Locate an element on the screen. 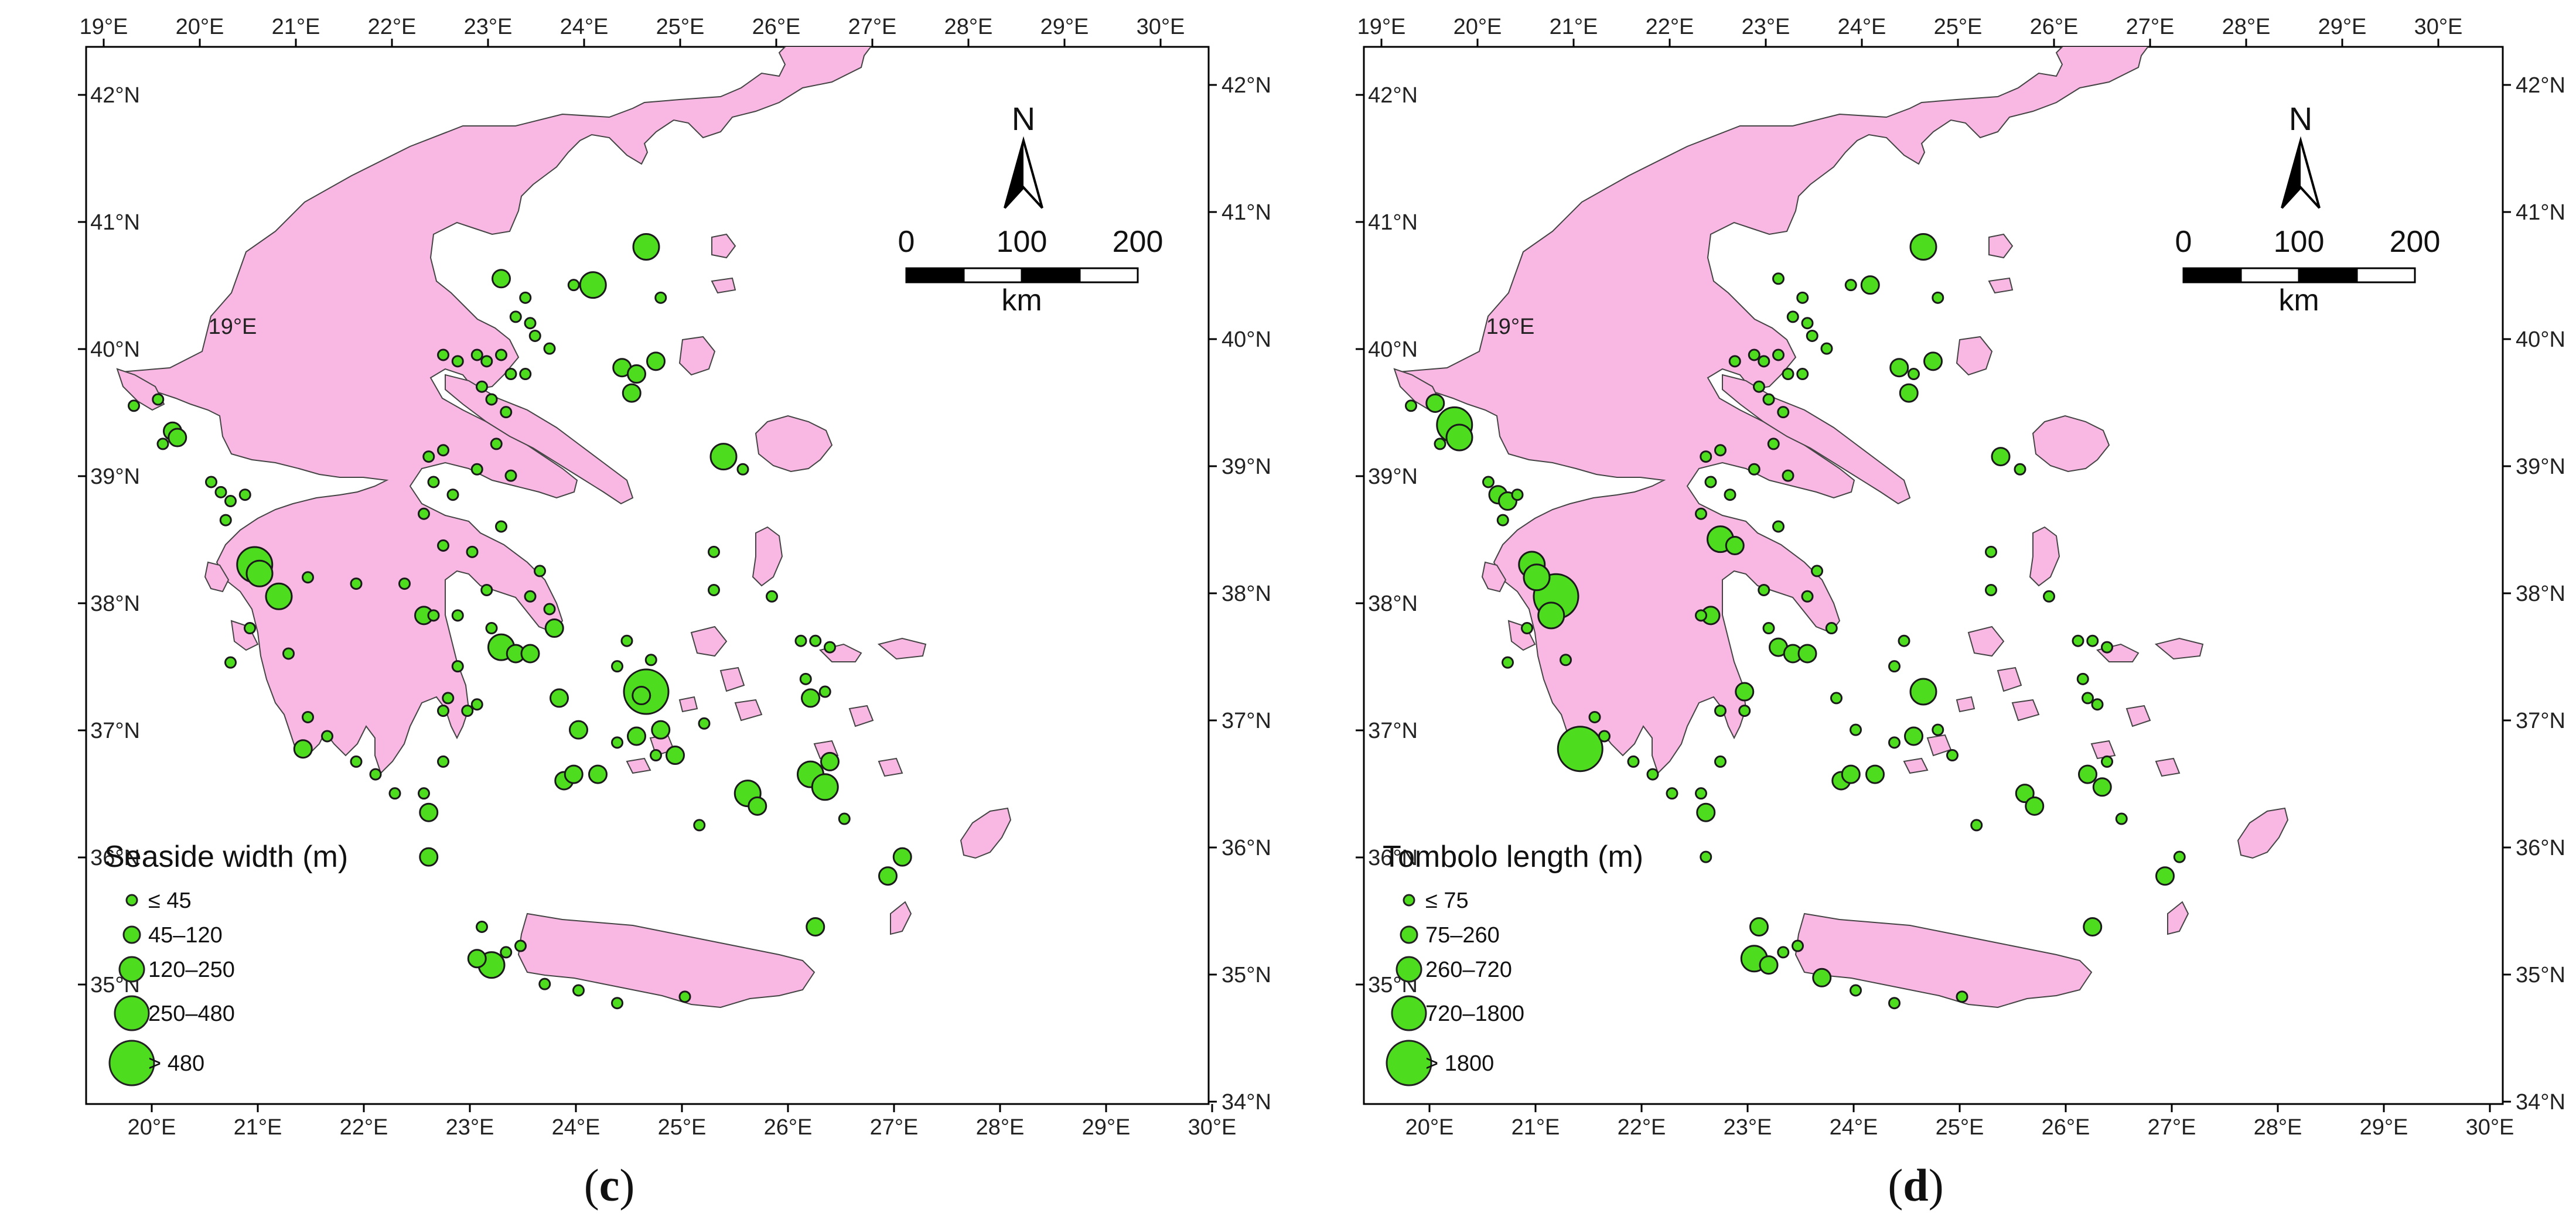 The width and height of the screenshot is (2576, 1227). north-label: N is located at coordinates (1023, 118).